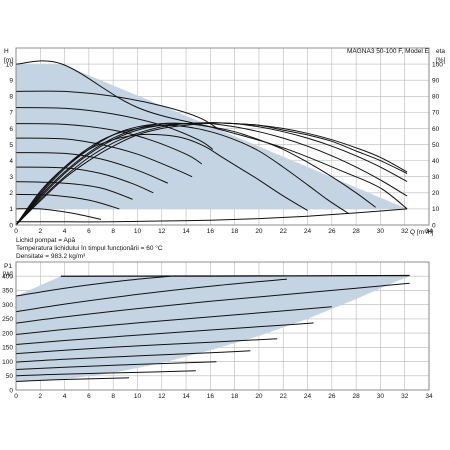  Describe the element at coordinates (11, 193) in the screenshot. I see `y-tick-label: 2` at that location.